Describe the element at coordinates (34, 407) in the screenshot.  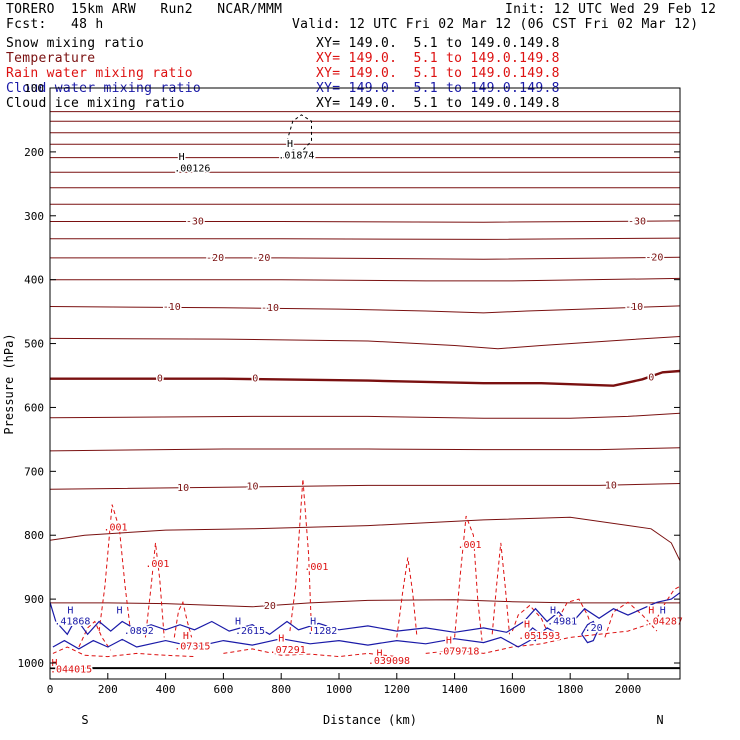
I see `y-tick-label: 600` at that location.